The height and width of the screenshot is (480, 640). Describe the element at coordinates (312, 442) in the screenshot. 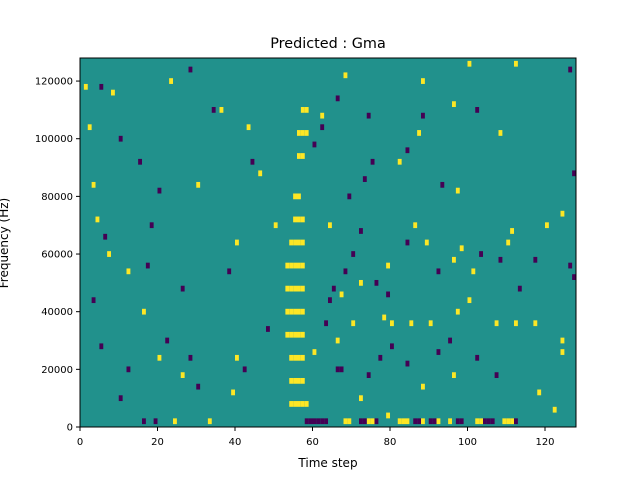

I see `x-tick-label: 60` at that location.